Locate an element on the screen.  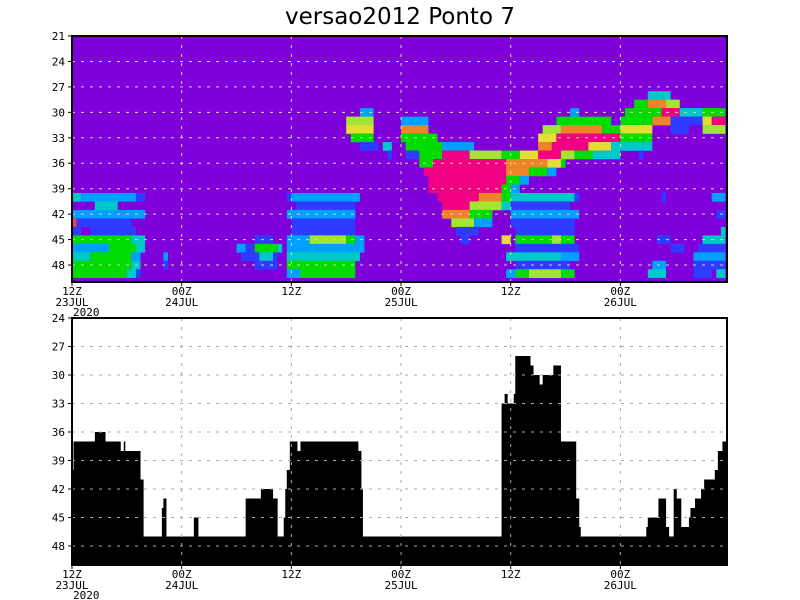
x-tick-date-label: 25JUL is located at coordinates (400, 302).